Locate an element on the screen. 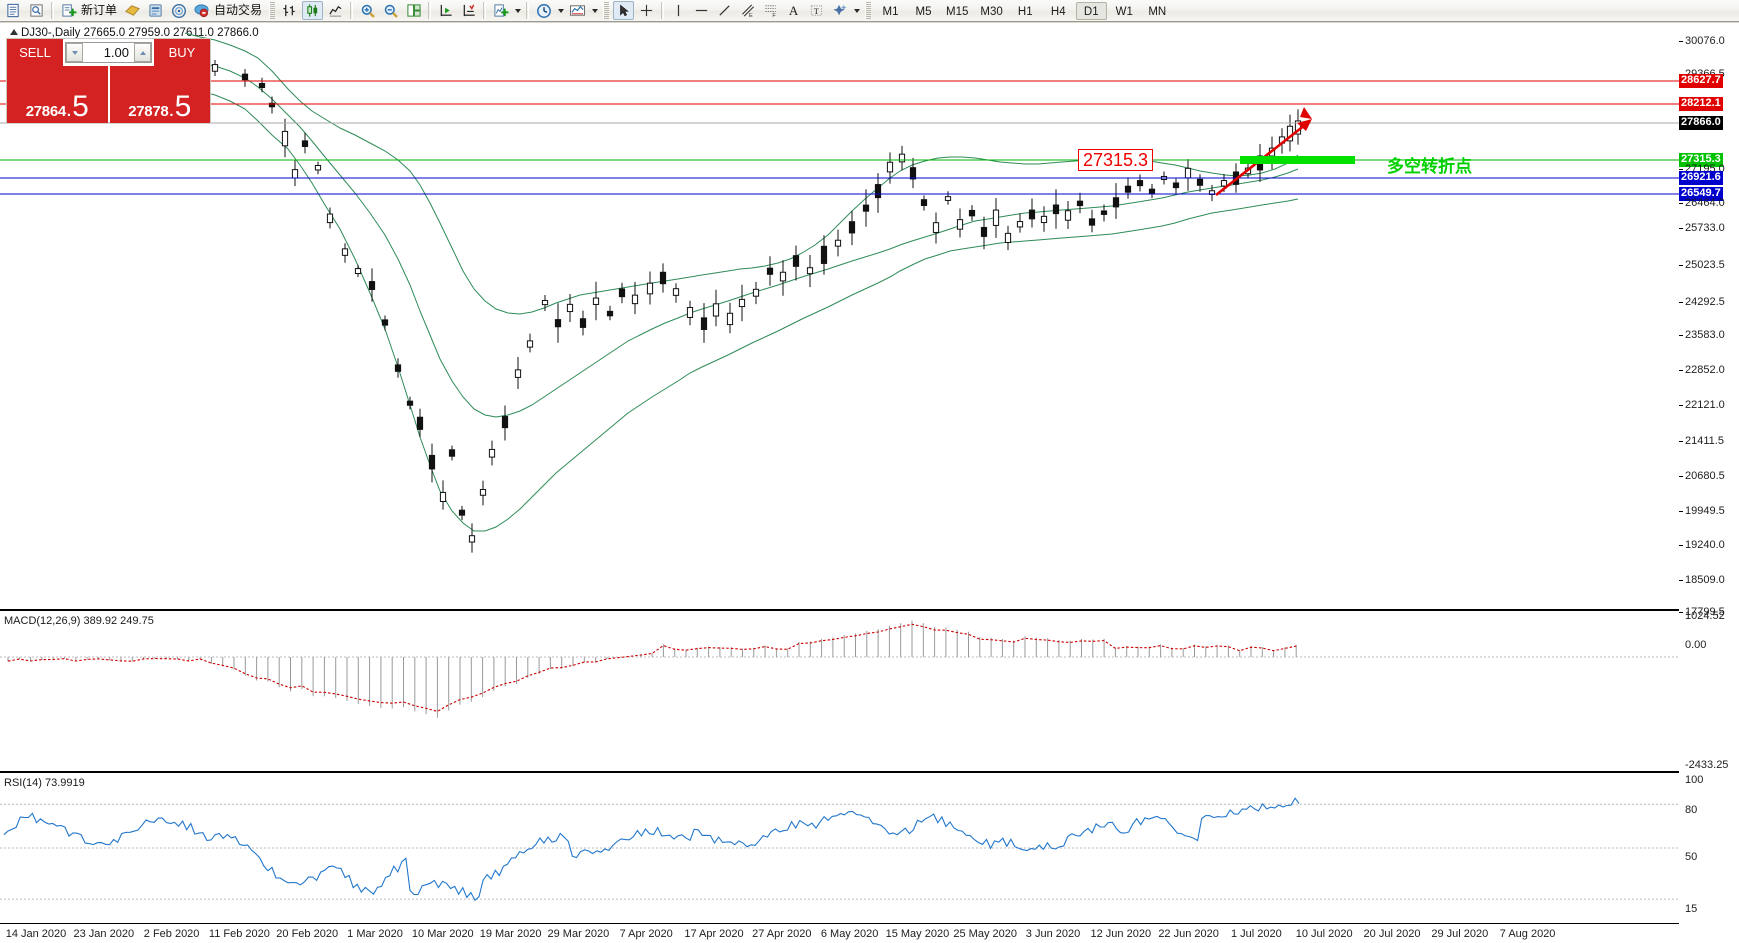 This screenshot has width=1739, height=943. metaquotes-id-icon is located at coordinates (178, 10).